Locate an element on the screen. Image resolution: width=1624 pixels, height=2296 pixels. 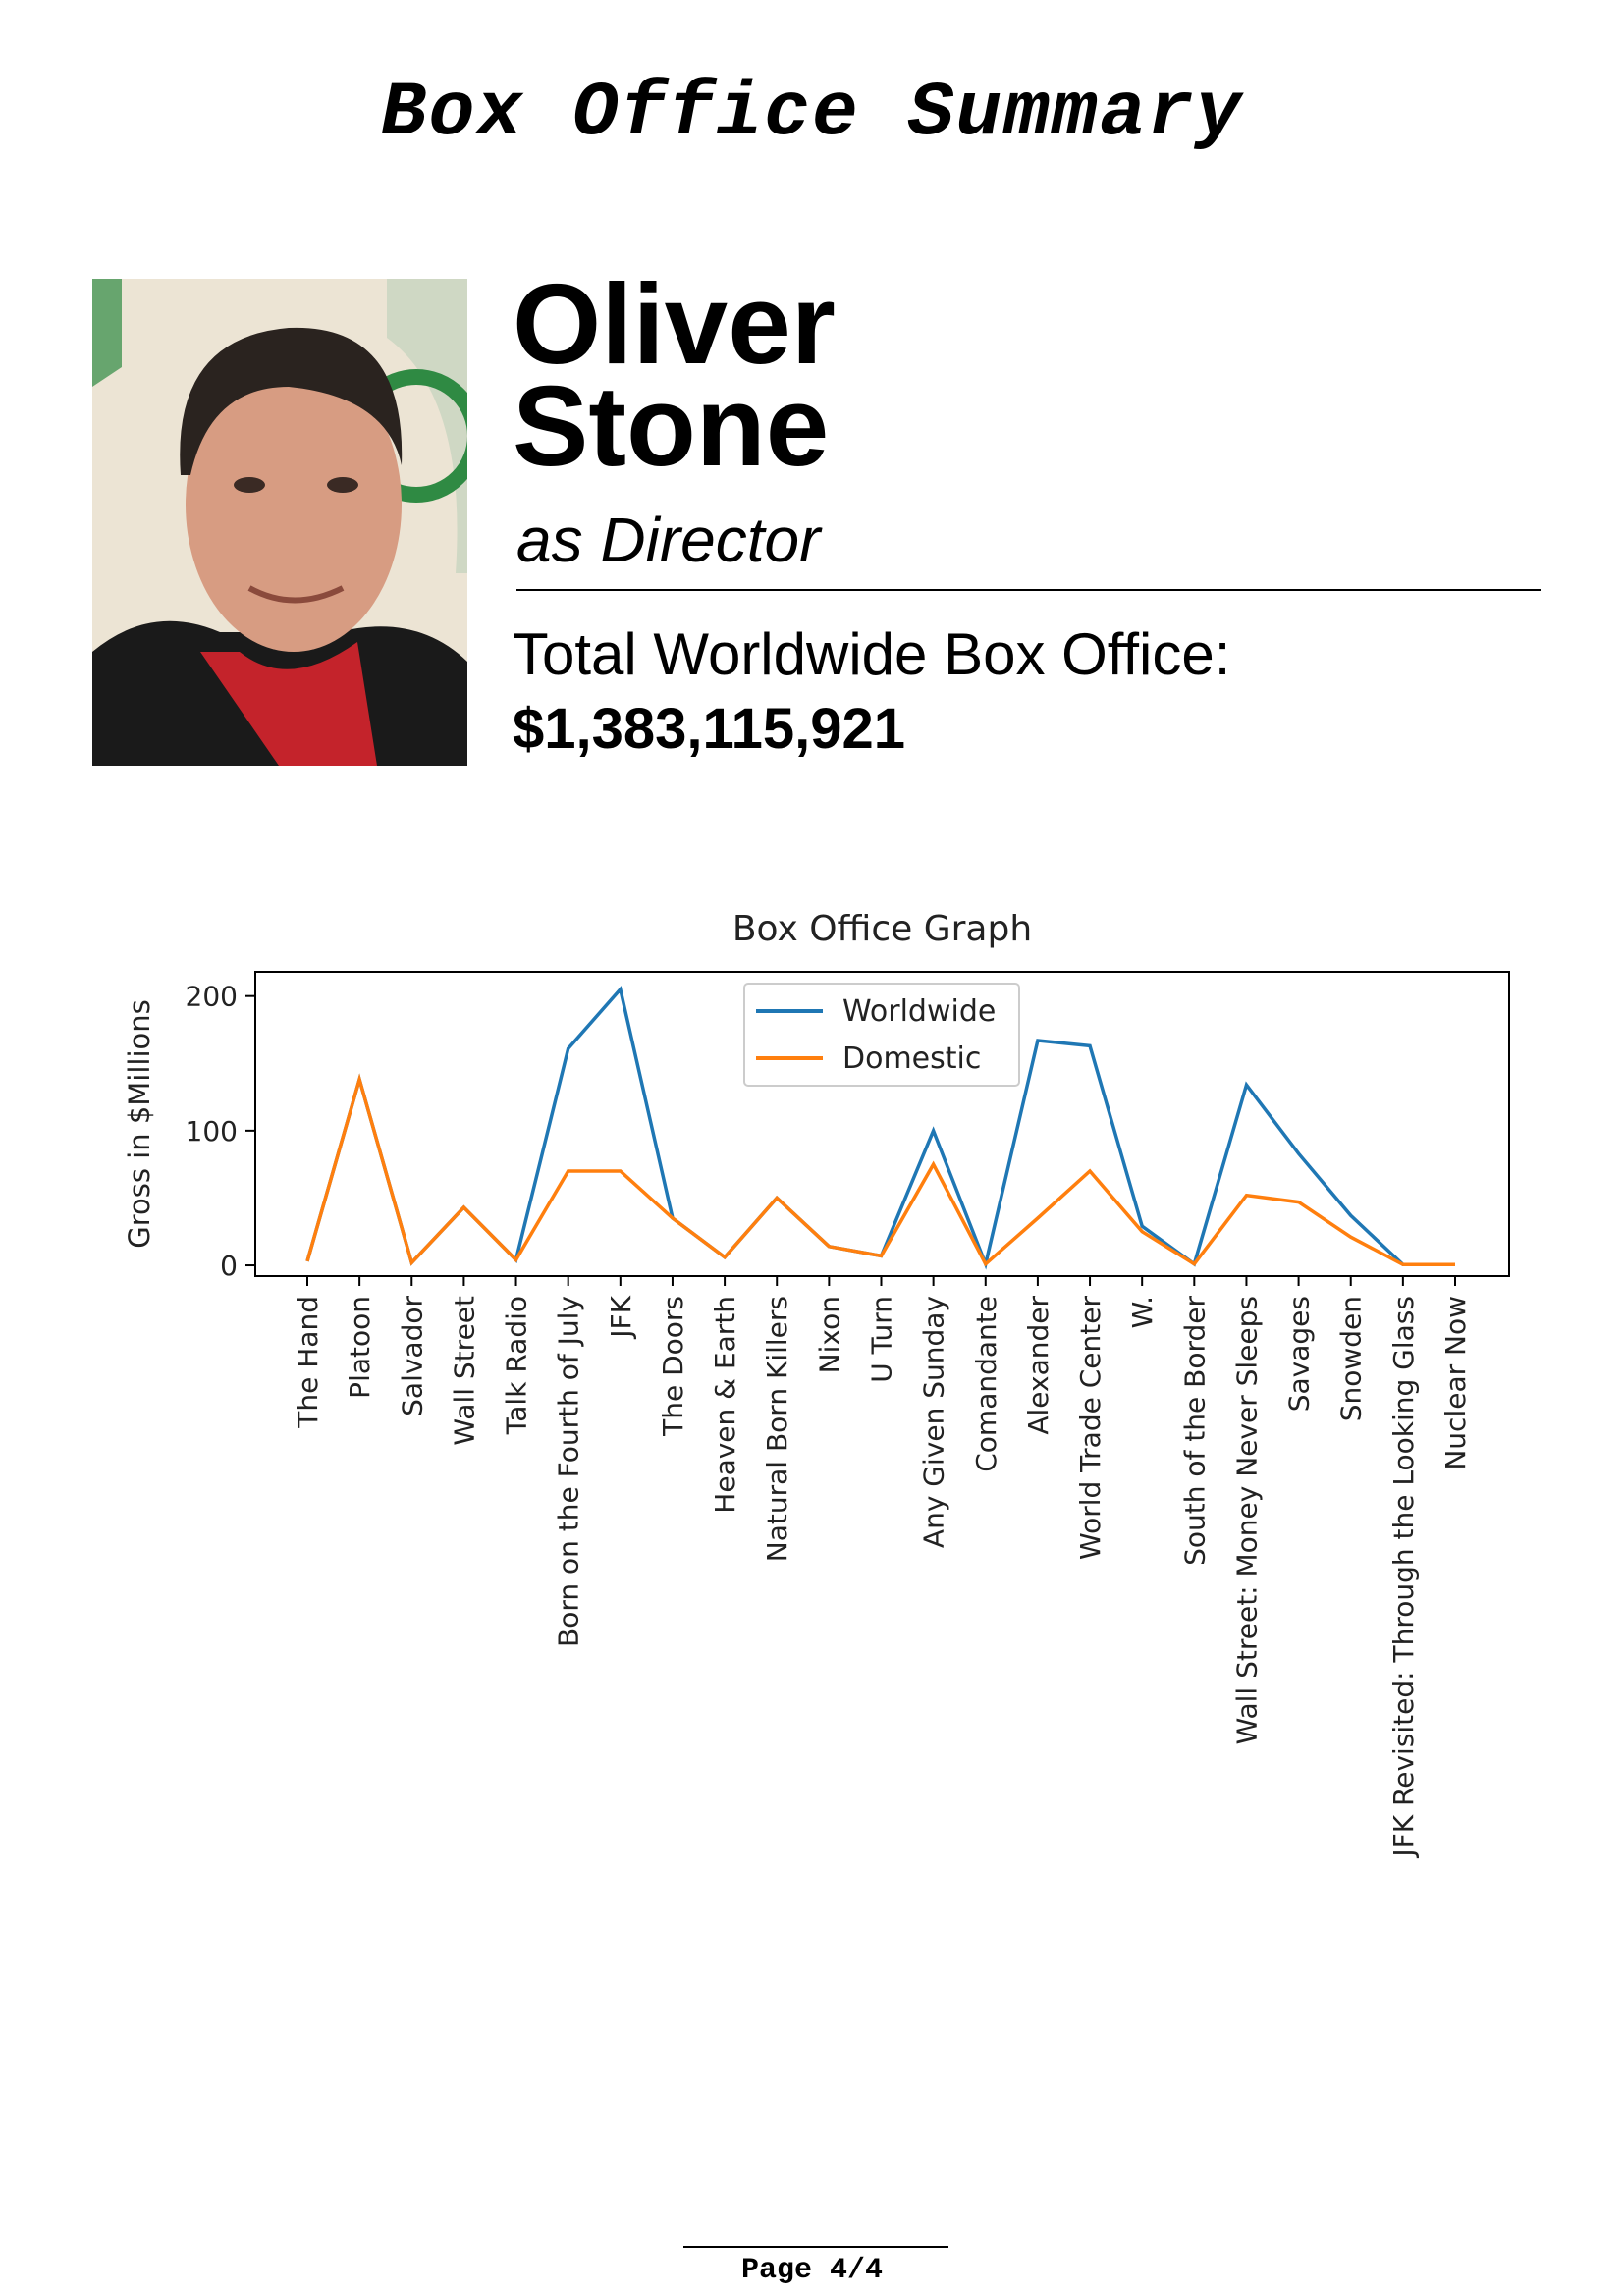
x-tick-label: Nuclear Now is located at coordinates (1455, 1383).